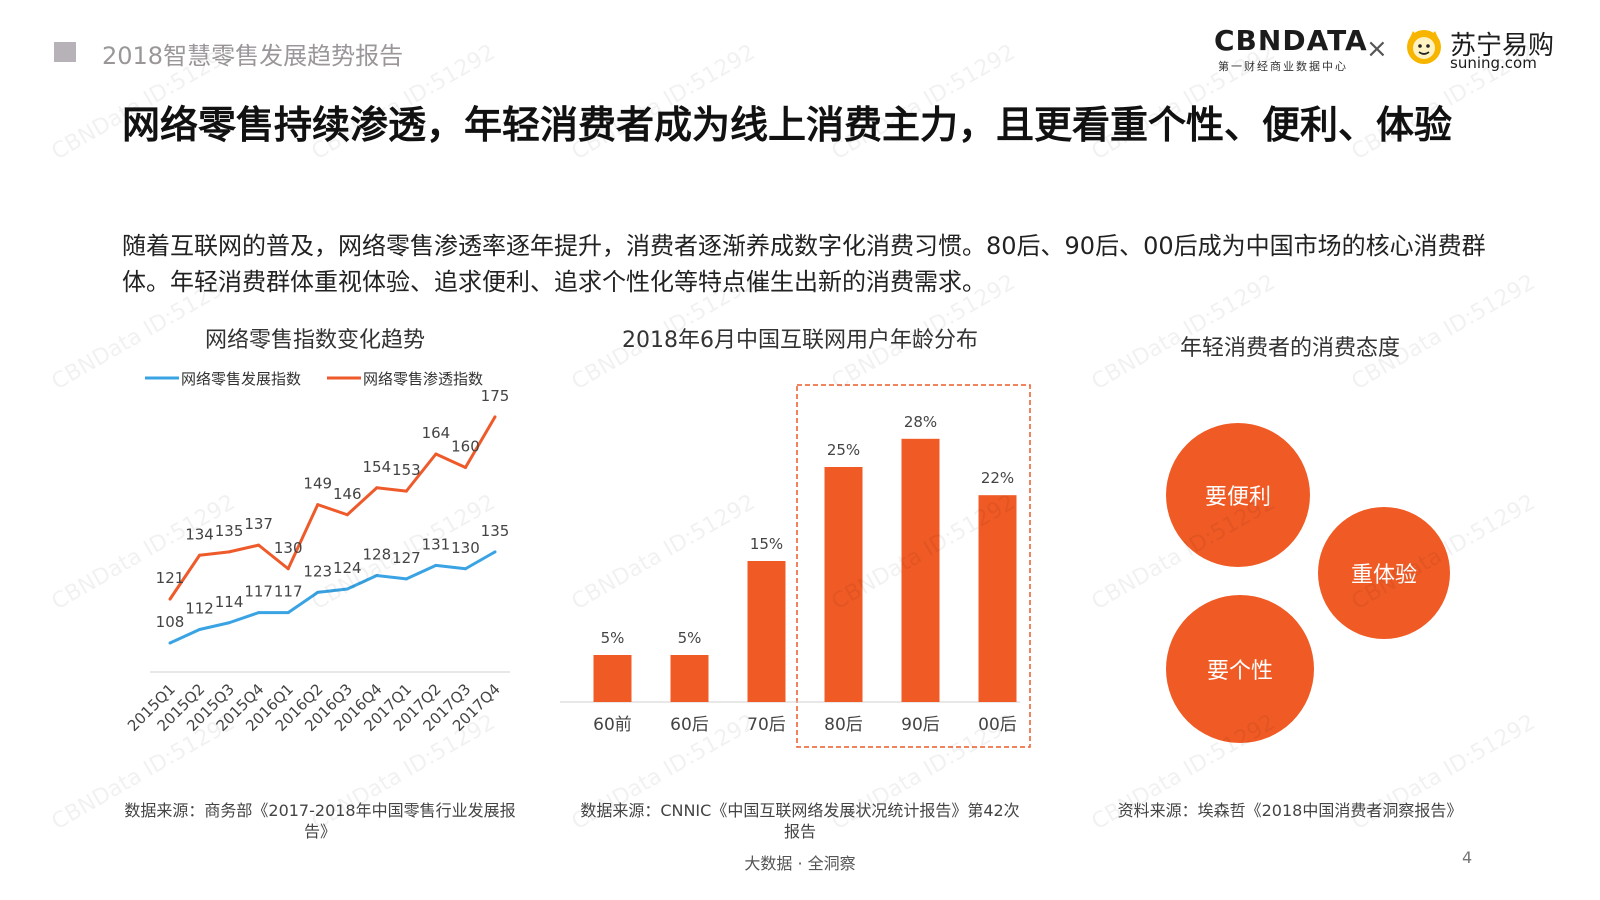 This screenshot has width=1600, height=900. I want to click on data-label-0-9: 131, so click(436, 544).